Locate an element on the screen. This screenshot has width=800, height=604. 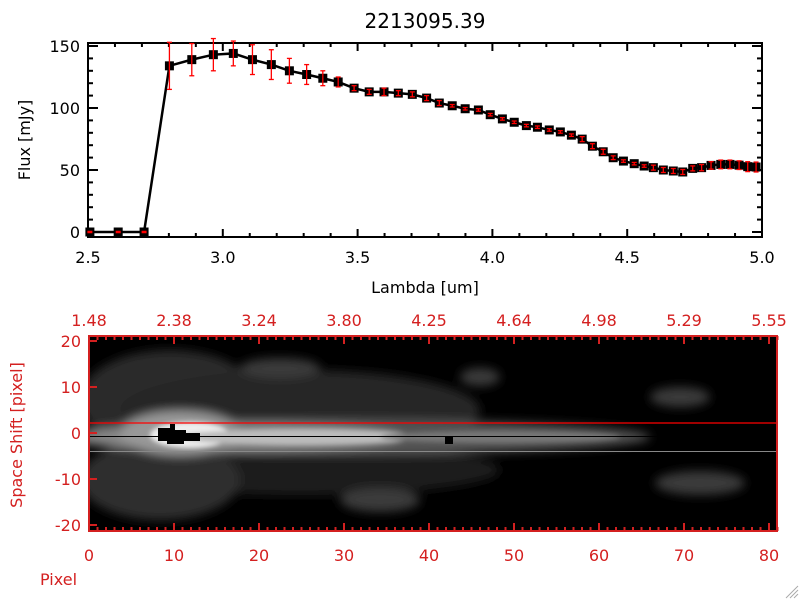
x-tick-label: 60 is located at coordinates (599, 555).